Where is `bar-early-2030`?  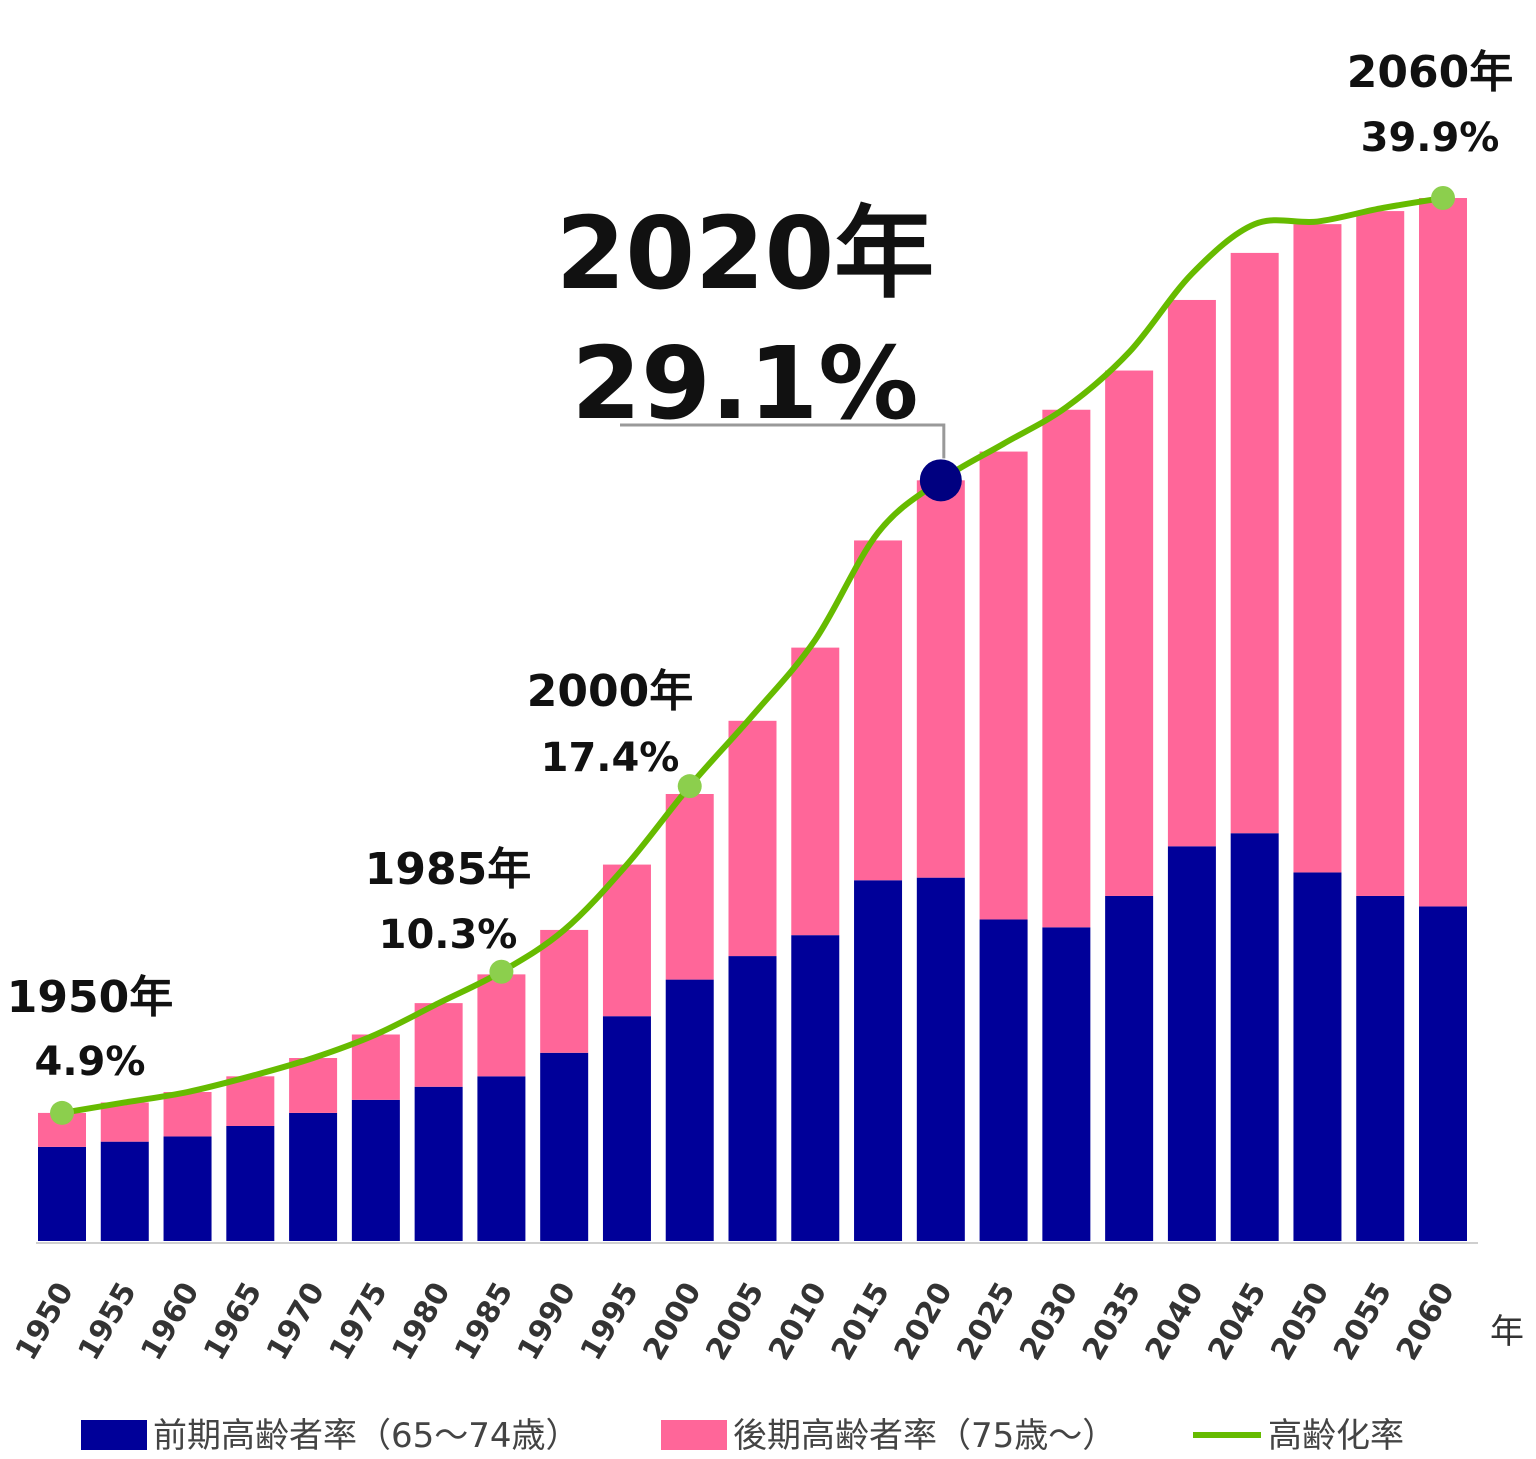 bar-early-2030 is located at coordinates (1066, 1084).